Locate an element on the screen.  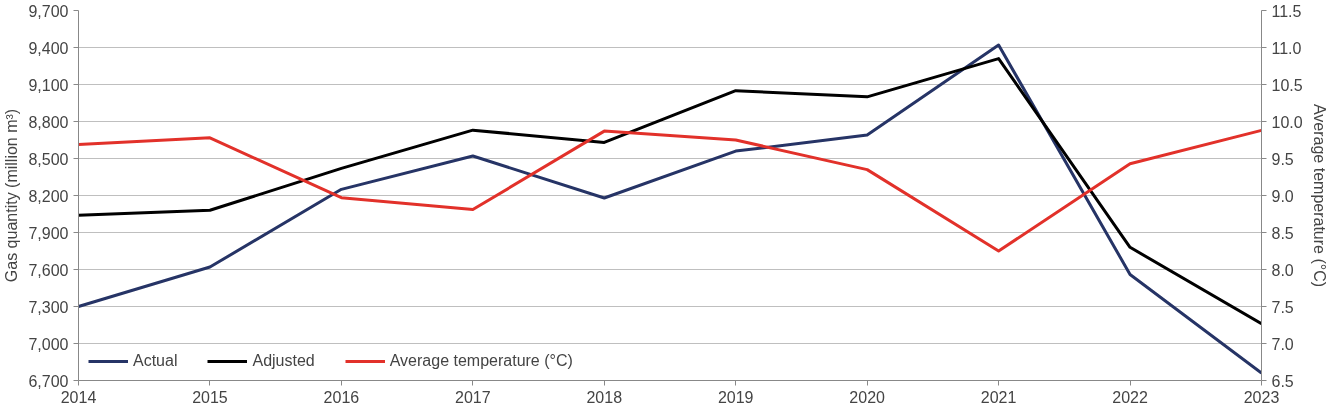
y2-tick-label: 6.5 is located at coordinates (1282, 381).